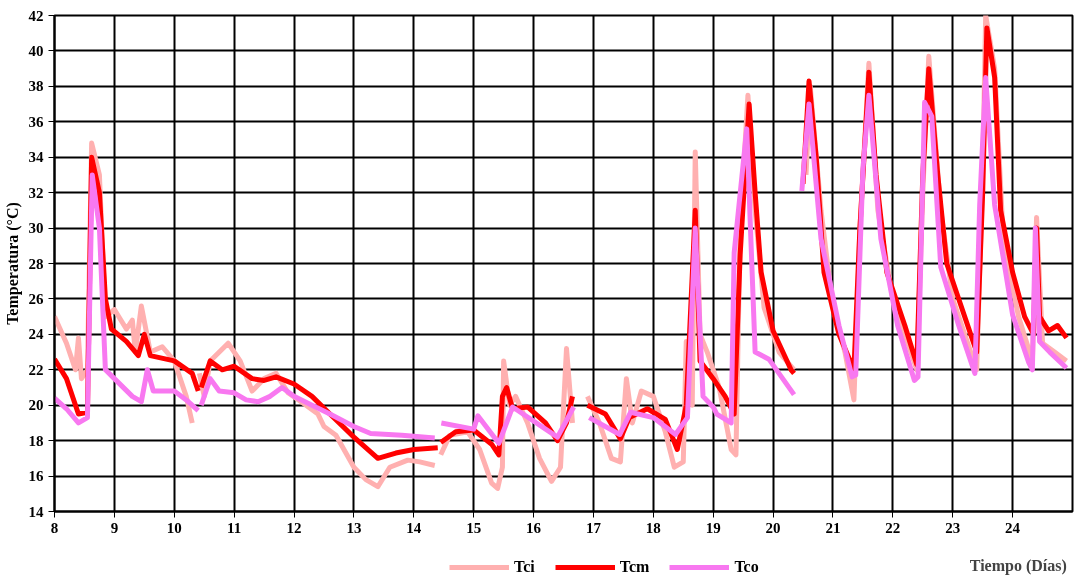 This screenshot has width=1092, height=583. What do you see at coordinates (36, 476) in the screenshot?
I see `y-tick-label: 16` at bounding box center [36, 476].